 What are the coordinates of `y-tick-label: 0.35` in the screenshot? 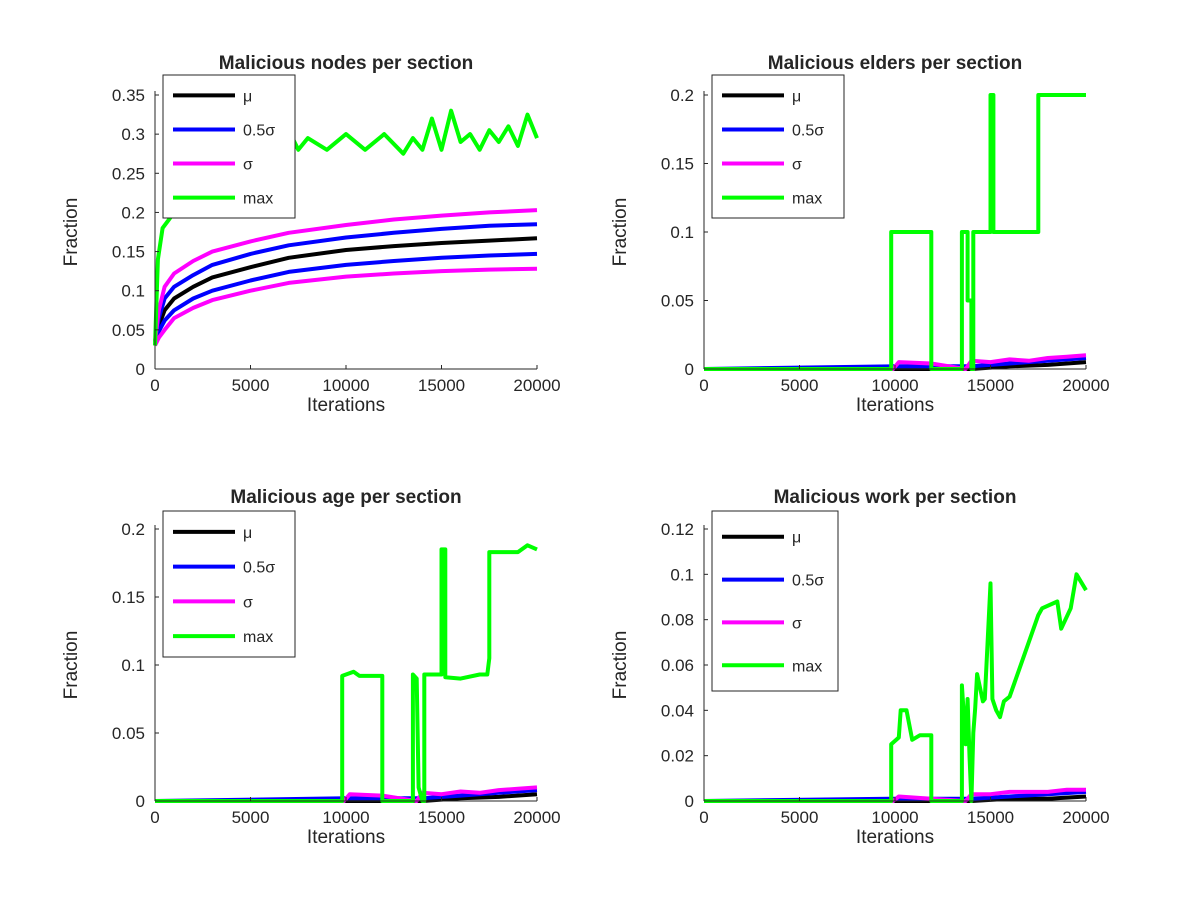 It's located at (128, 95).